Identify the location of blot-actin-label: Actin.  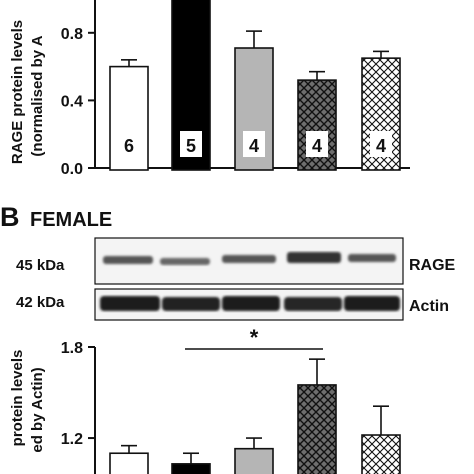
(429, 306).